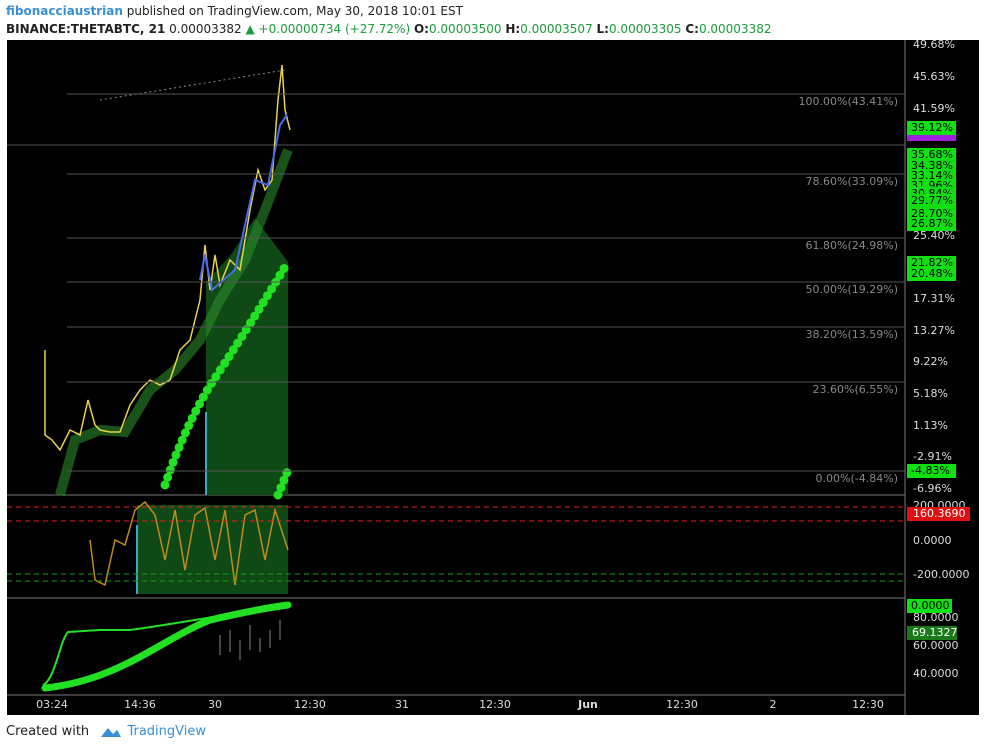 Image resolution: width=984 pixels, height=750 pixels. Describe the element at coordinates (587, 704) in the screenshot. I see `time-axis-label: Jun` at that location.